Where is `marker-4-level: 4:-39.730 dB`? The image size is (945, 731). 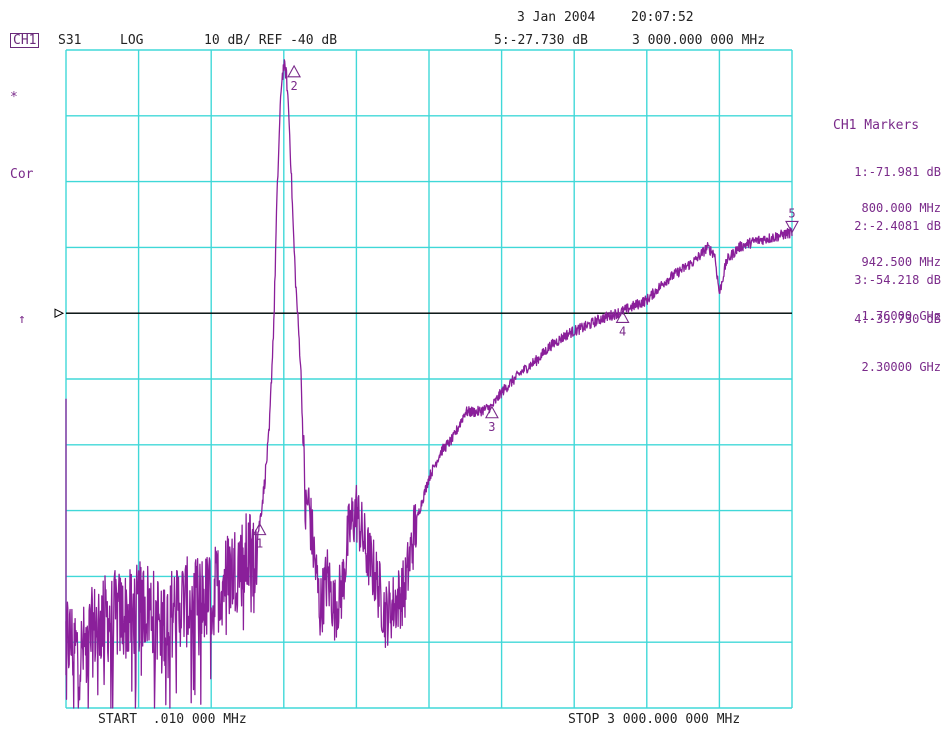 marker-4-level: 4:-39.730 dB is located at coordinates (897, 319).